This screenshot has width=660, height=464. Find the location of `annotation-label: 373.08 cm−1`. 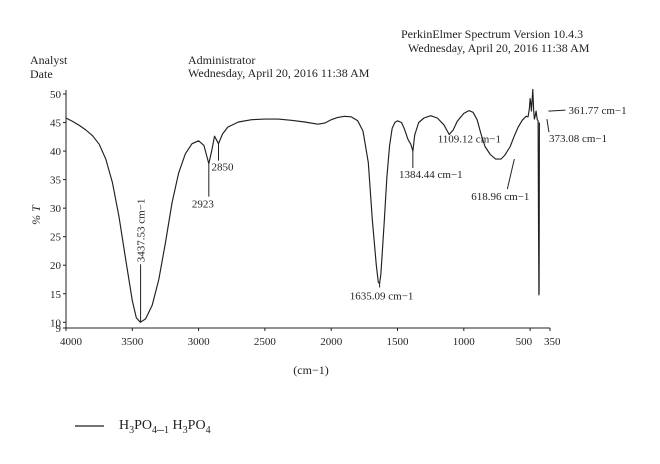

annotation-label: 373.08 cm−1 is located at coordinates (578, 139).